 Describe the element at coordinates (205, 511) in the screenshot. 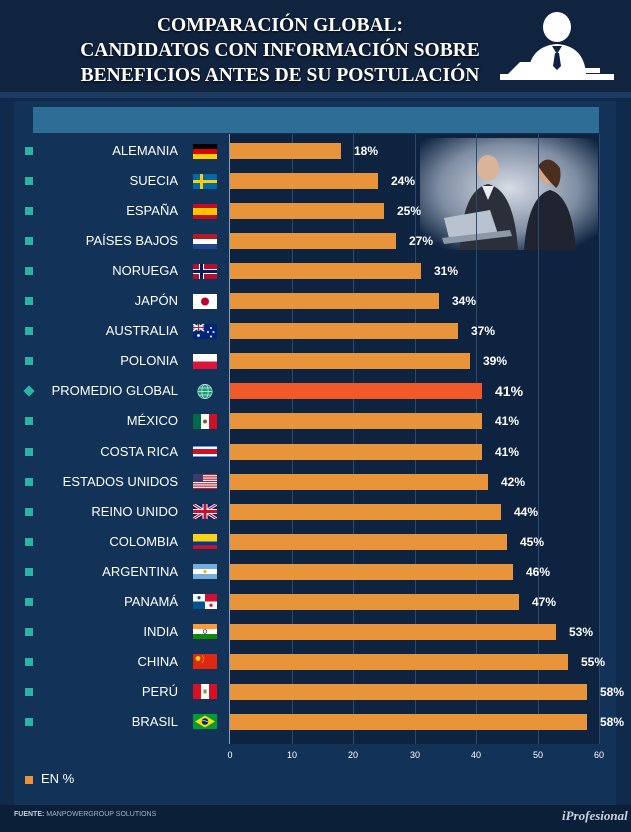

I see `uk-flag` at that location.